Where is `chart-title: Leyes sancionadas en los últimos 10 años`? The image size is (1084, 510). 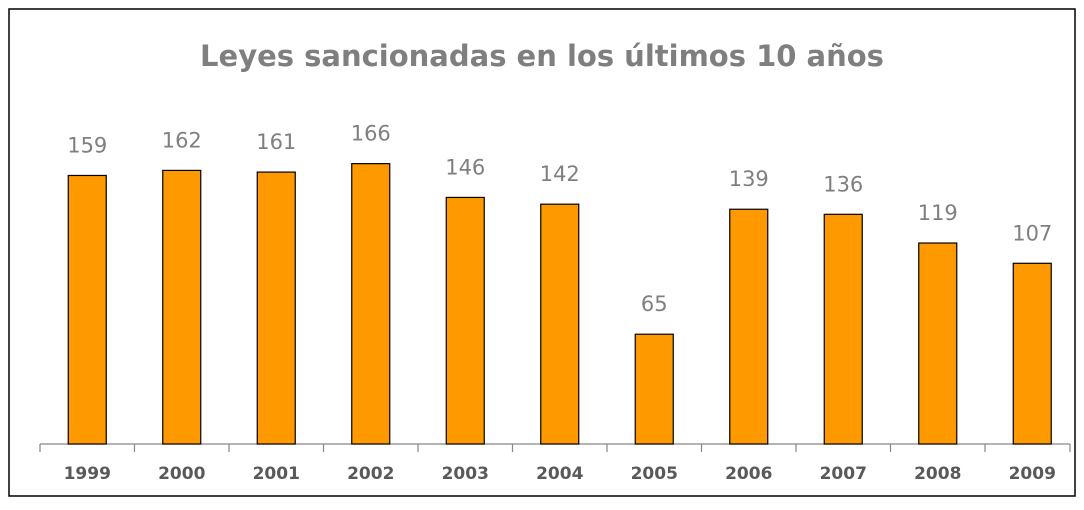 chart-title: Leyes sancionadas en los últimos 10 años is located at coordinates (542, 56).